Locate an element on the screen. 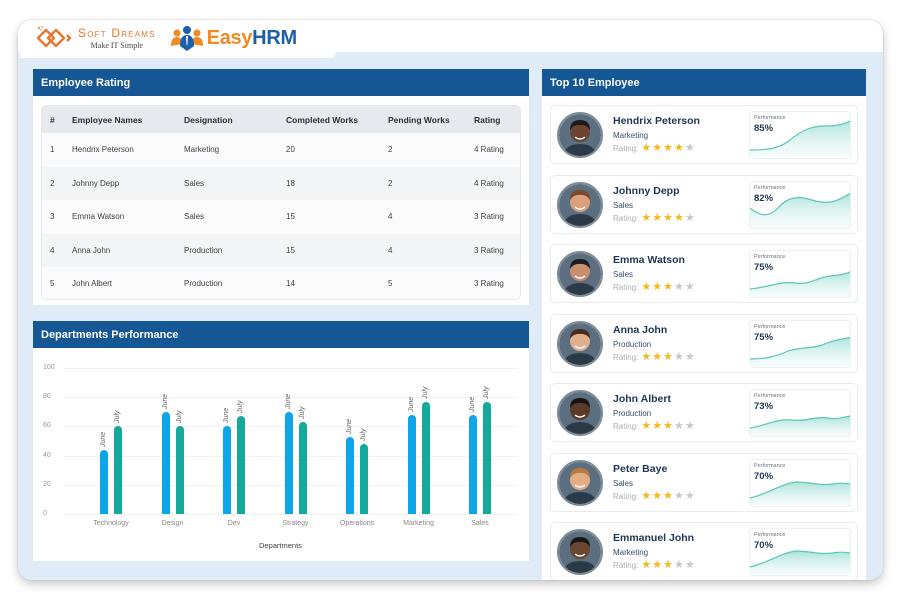 The width and height of the screenshot is (900, 600). employee-department: Production is located at coordinates (632, 413).